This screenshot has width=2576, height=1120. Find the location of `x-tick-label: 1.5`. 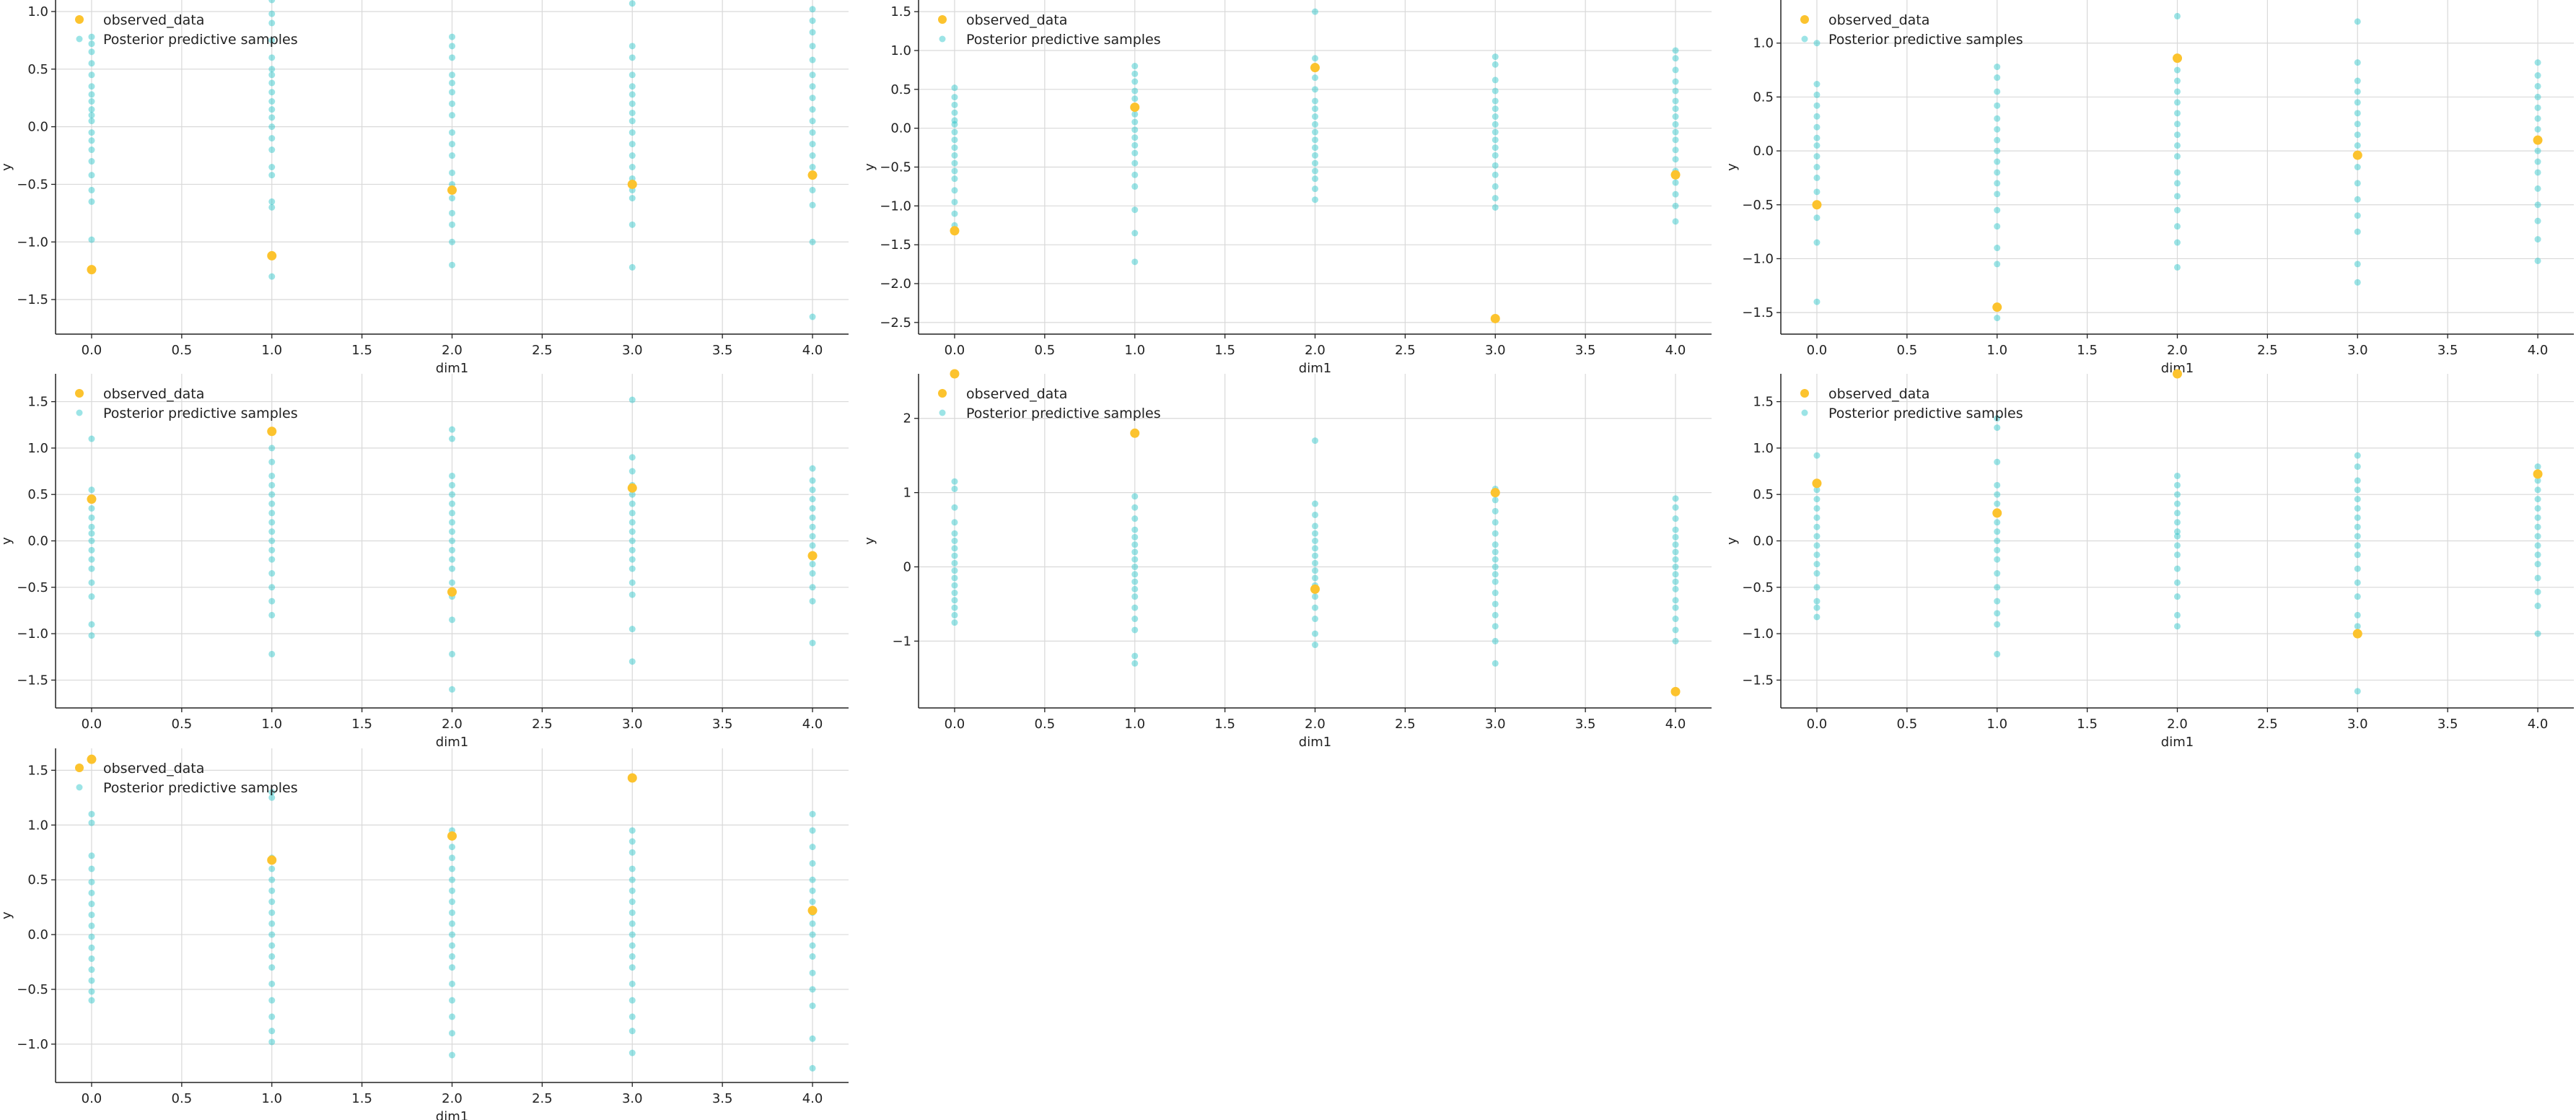

x-tick-label: 1.5 is located at coordinates (2087, 350).